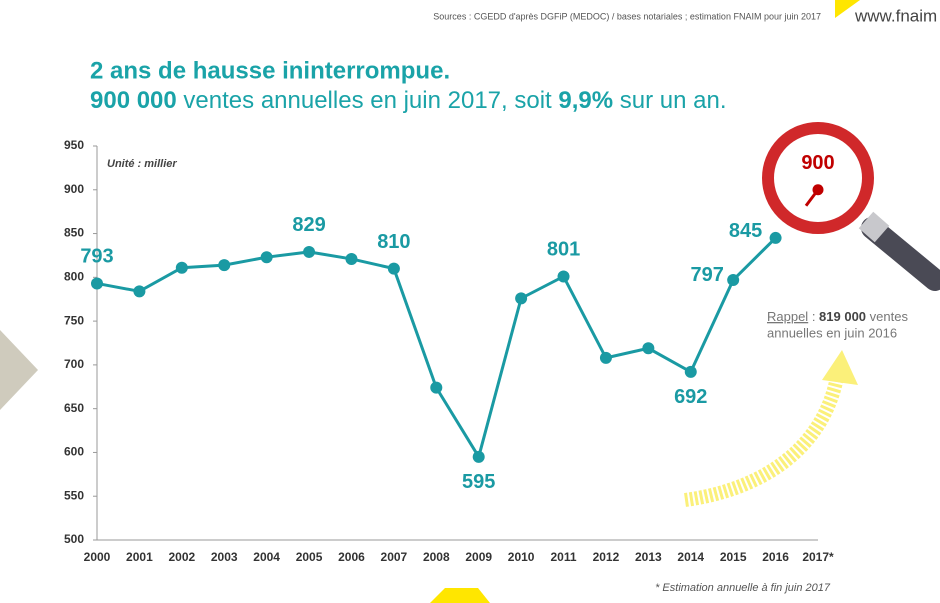 The image size is (940, 603). Describe the element at coordinates (309, 557) in the screenshot. I see `x-tick-label: 2005` at that location.